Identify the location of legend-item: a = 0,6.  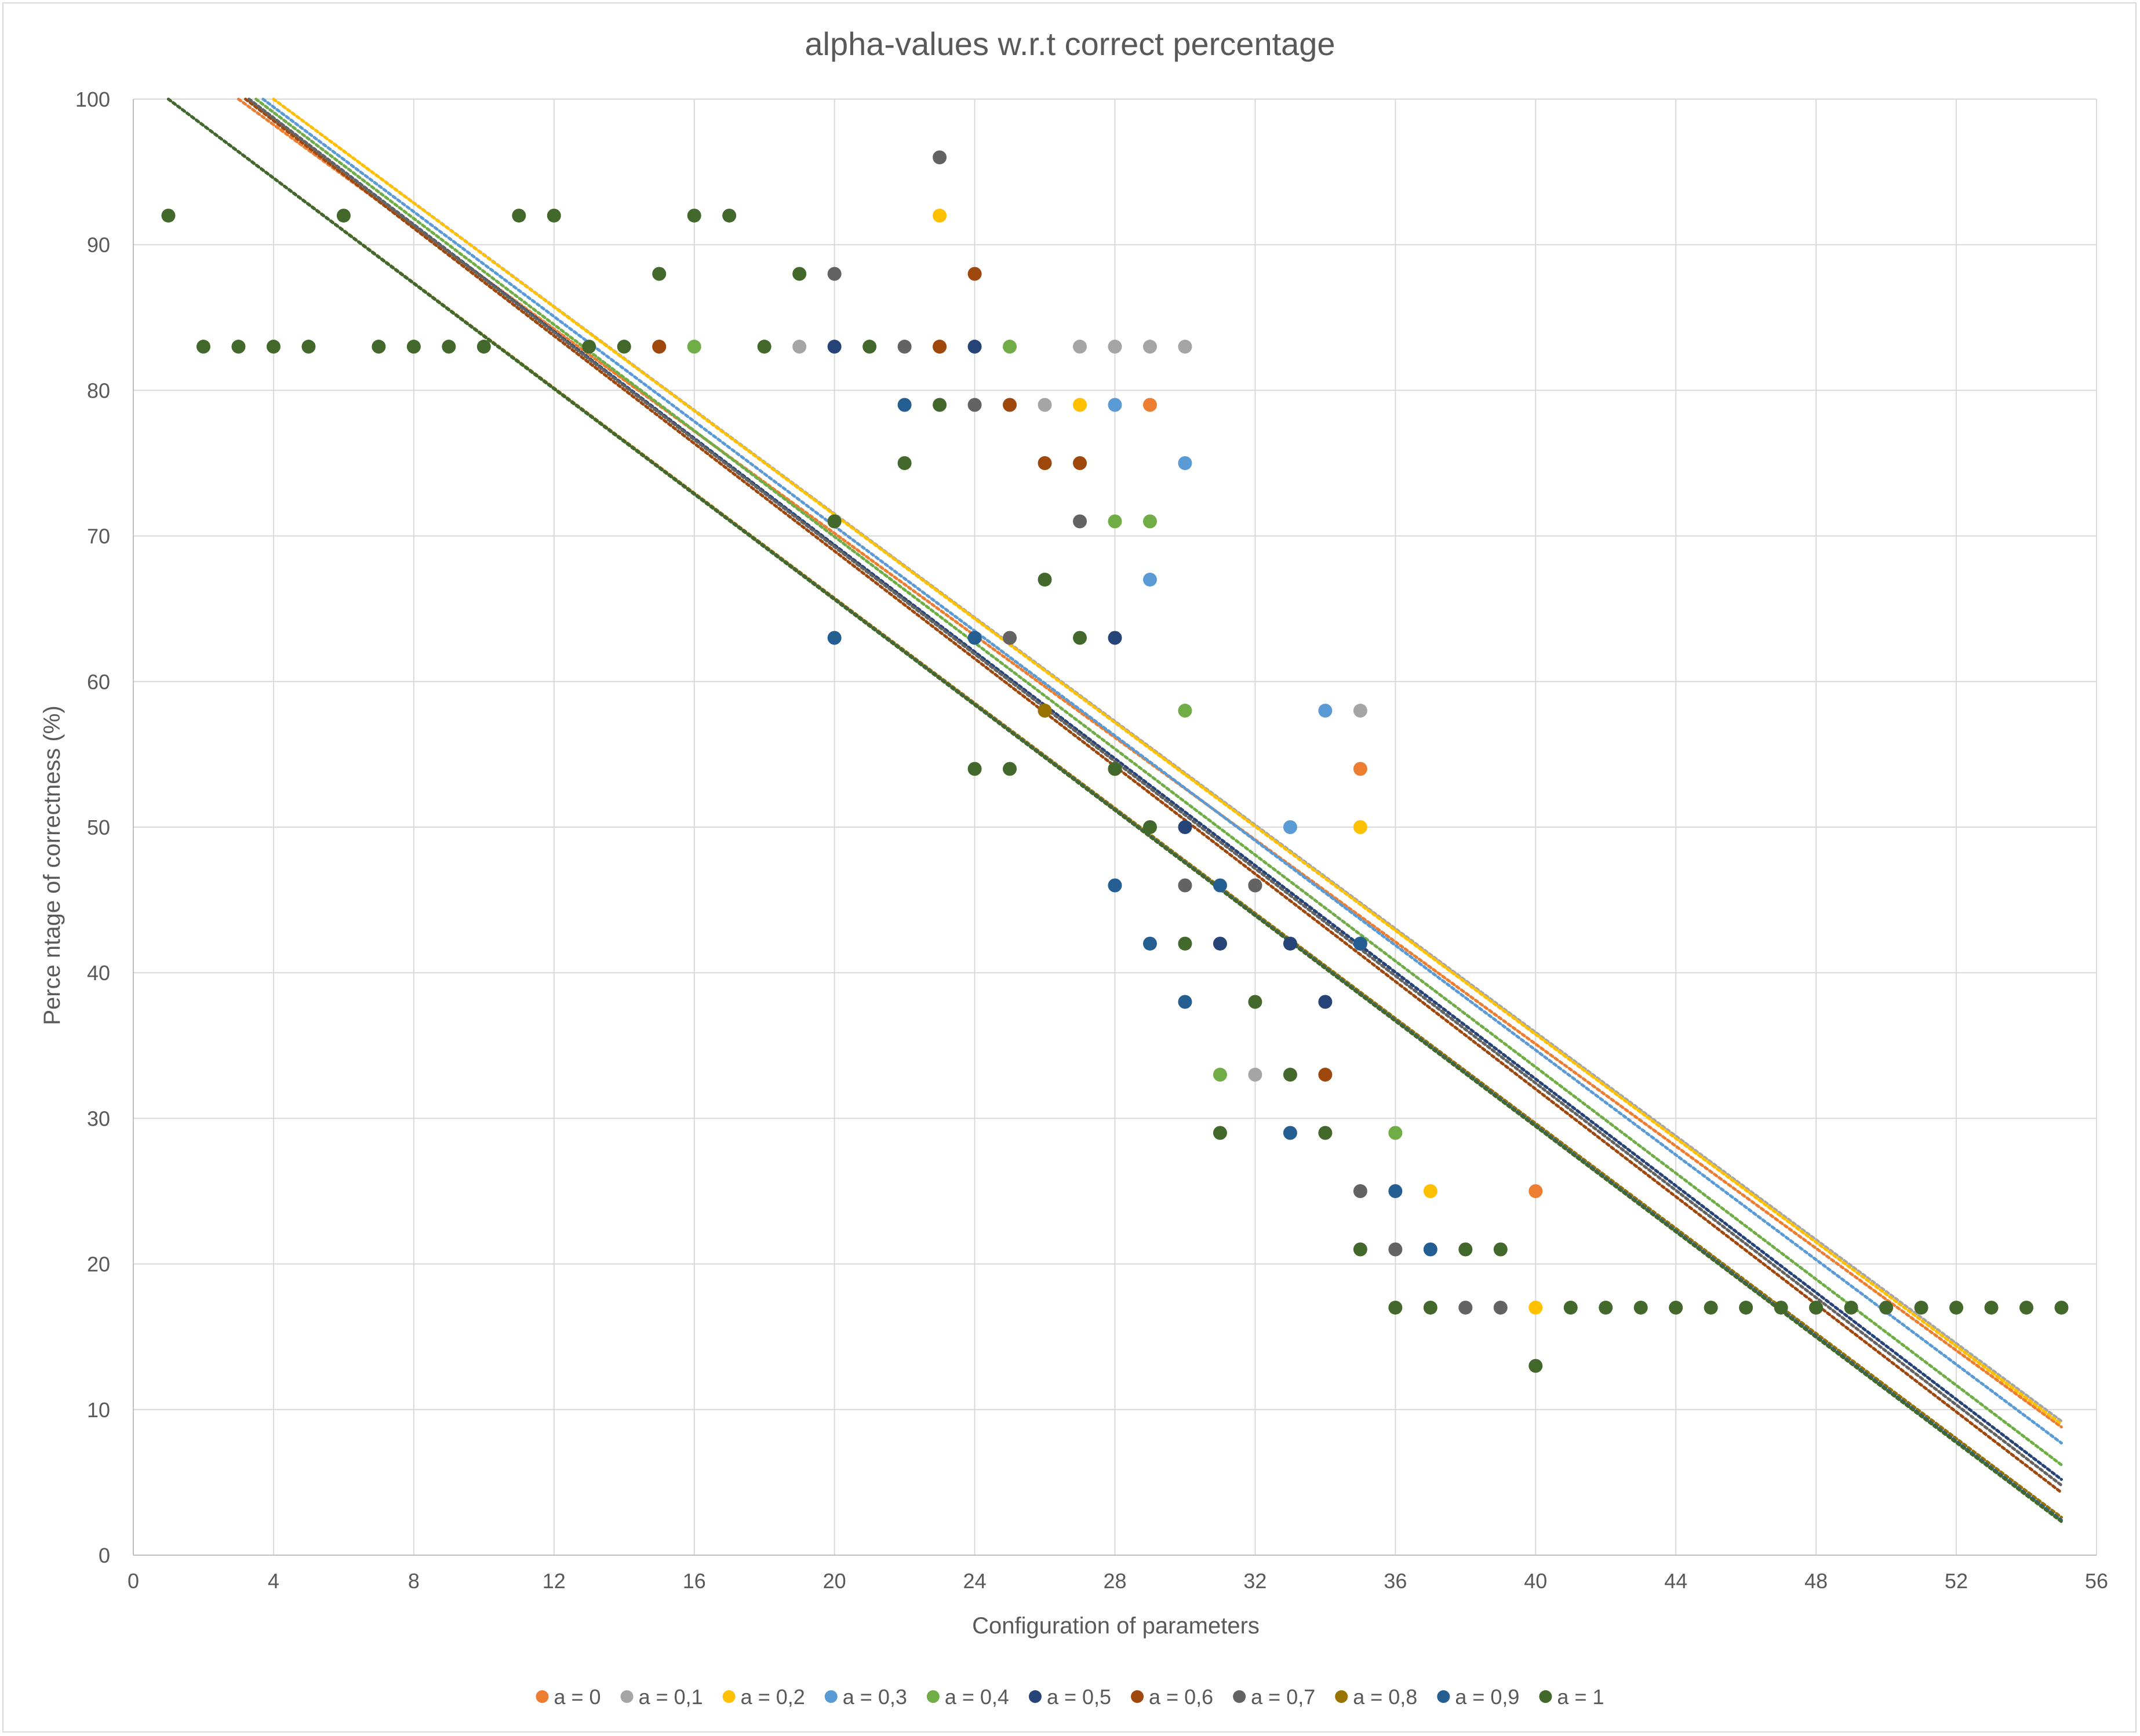
(1172, 1697).